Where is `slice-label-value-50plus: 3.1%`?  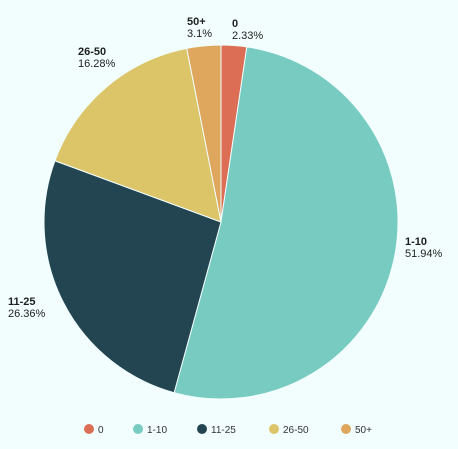 slice-label-value-50plus: 3.1% is located at coordinates (199, 34).